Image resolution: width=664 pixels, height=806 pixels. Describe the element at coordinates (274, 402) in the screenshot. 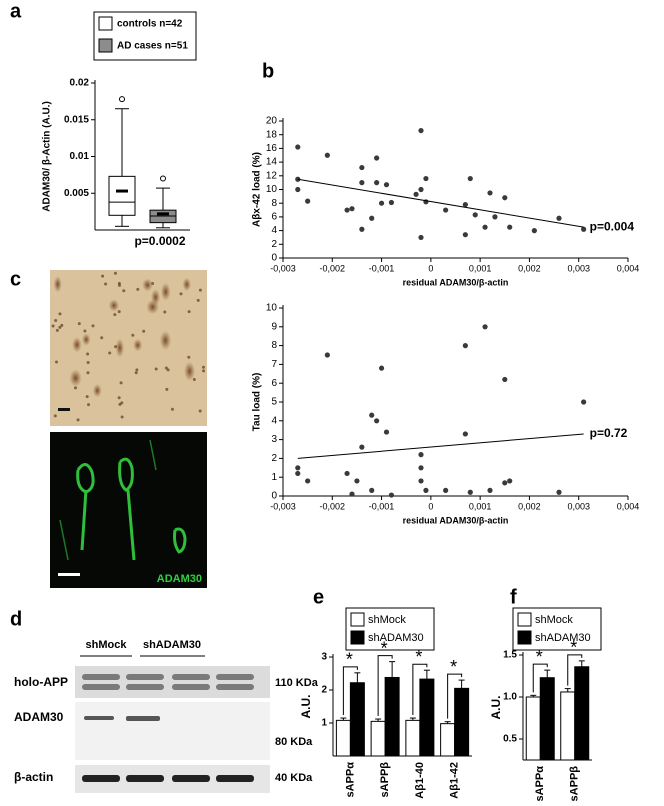

I see `y-tick-label: 5` at that location.